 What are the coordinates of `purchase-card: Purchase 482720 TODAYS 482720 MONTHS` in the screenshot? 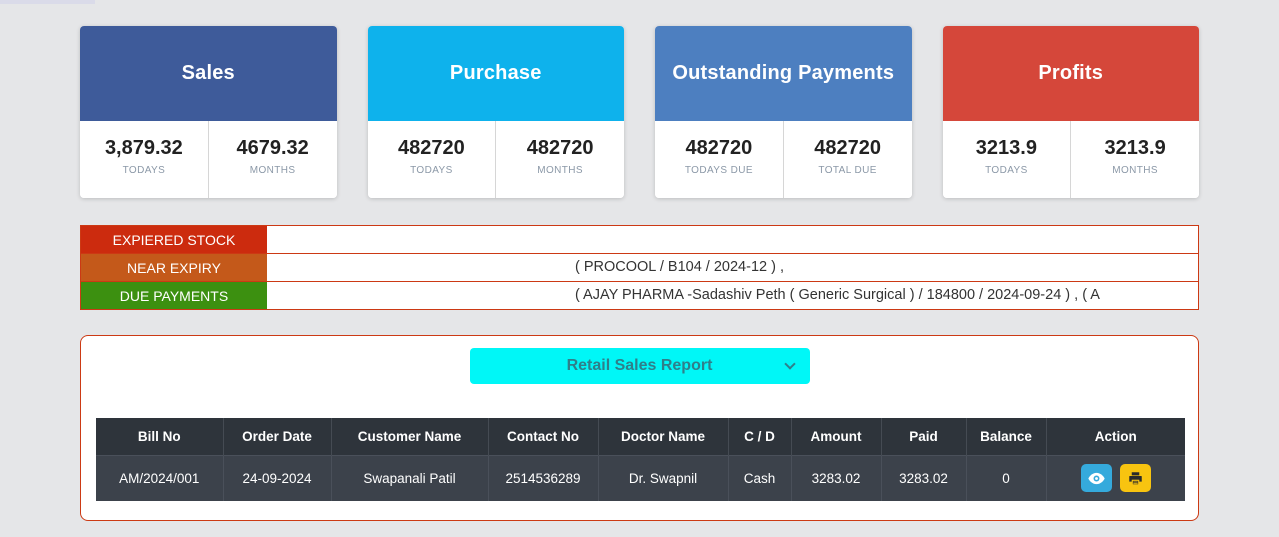 It's located at (495, 112).